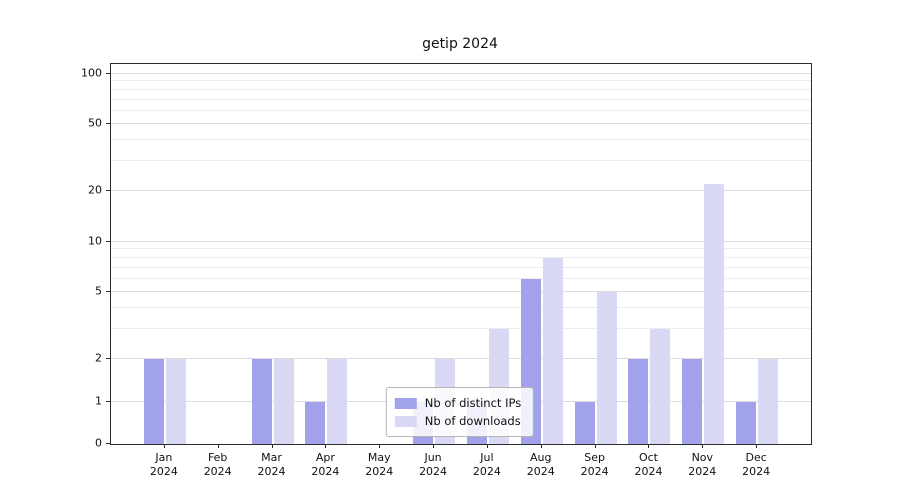  Describe the element at coordinates (756, 464) in the screenshot. I see `x-tick-label: Dec 2024` at that location.